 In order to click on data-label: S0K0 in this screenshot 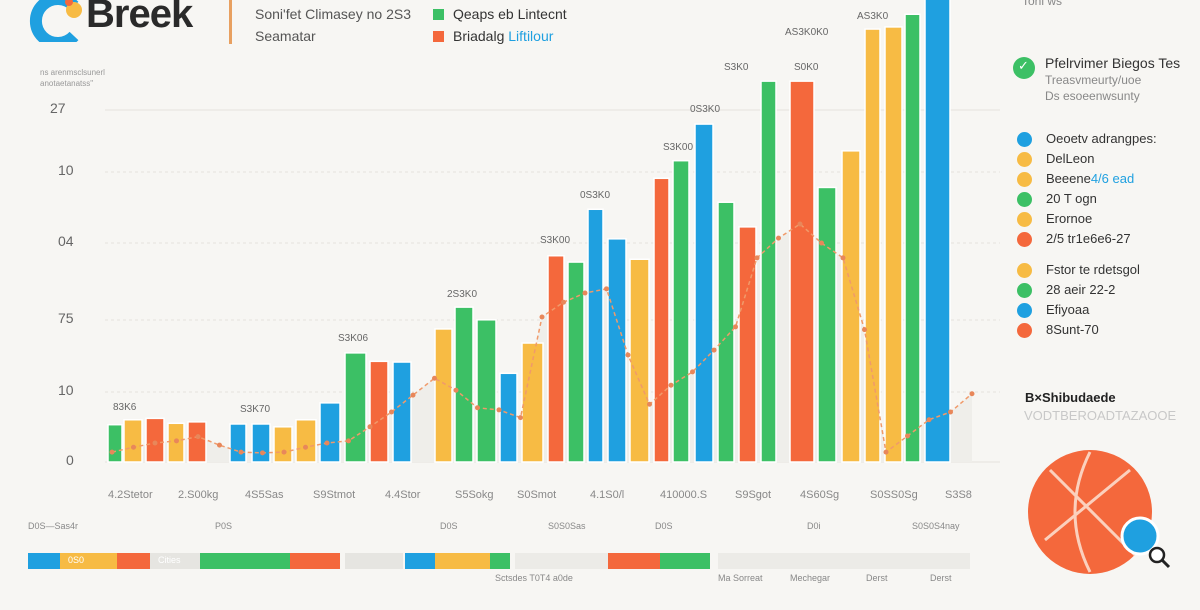, I will do `click(806, 67)`.